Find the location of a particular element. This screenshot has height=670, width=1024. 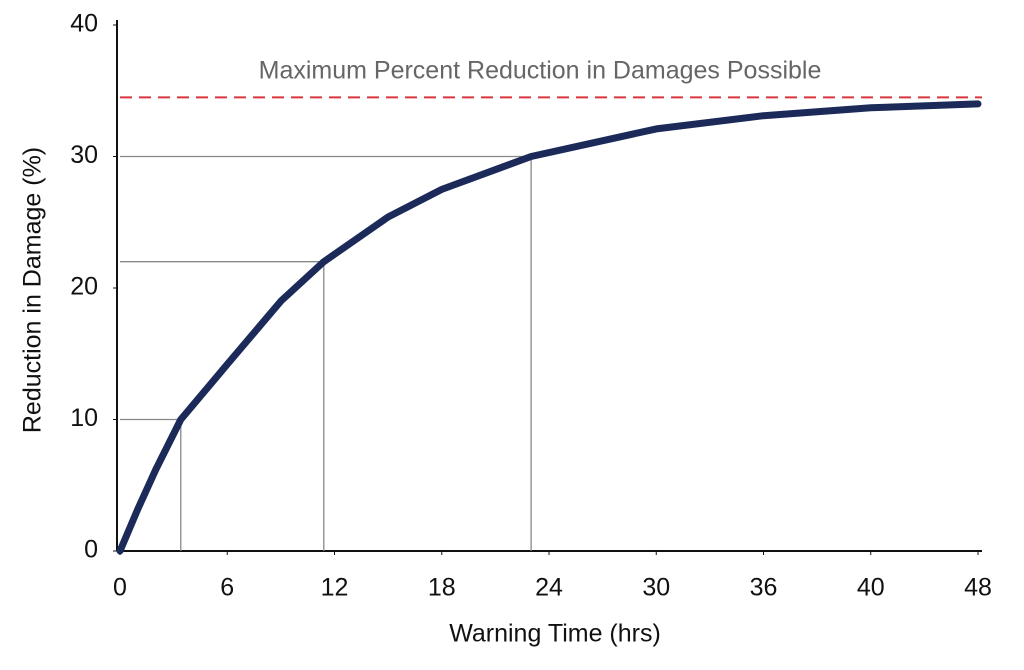

y-tick-label: 10 is located at coordinates (84, 418).